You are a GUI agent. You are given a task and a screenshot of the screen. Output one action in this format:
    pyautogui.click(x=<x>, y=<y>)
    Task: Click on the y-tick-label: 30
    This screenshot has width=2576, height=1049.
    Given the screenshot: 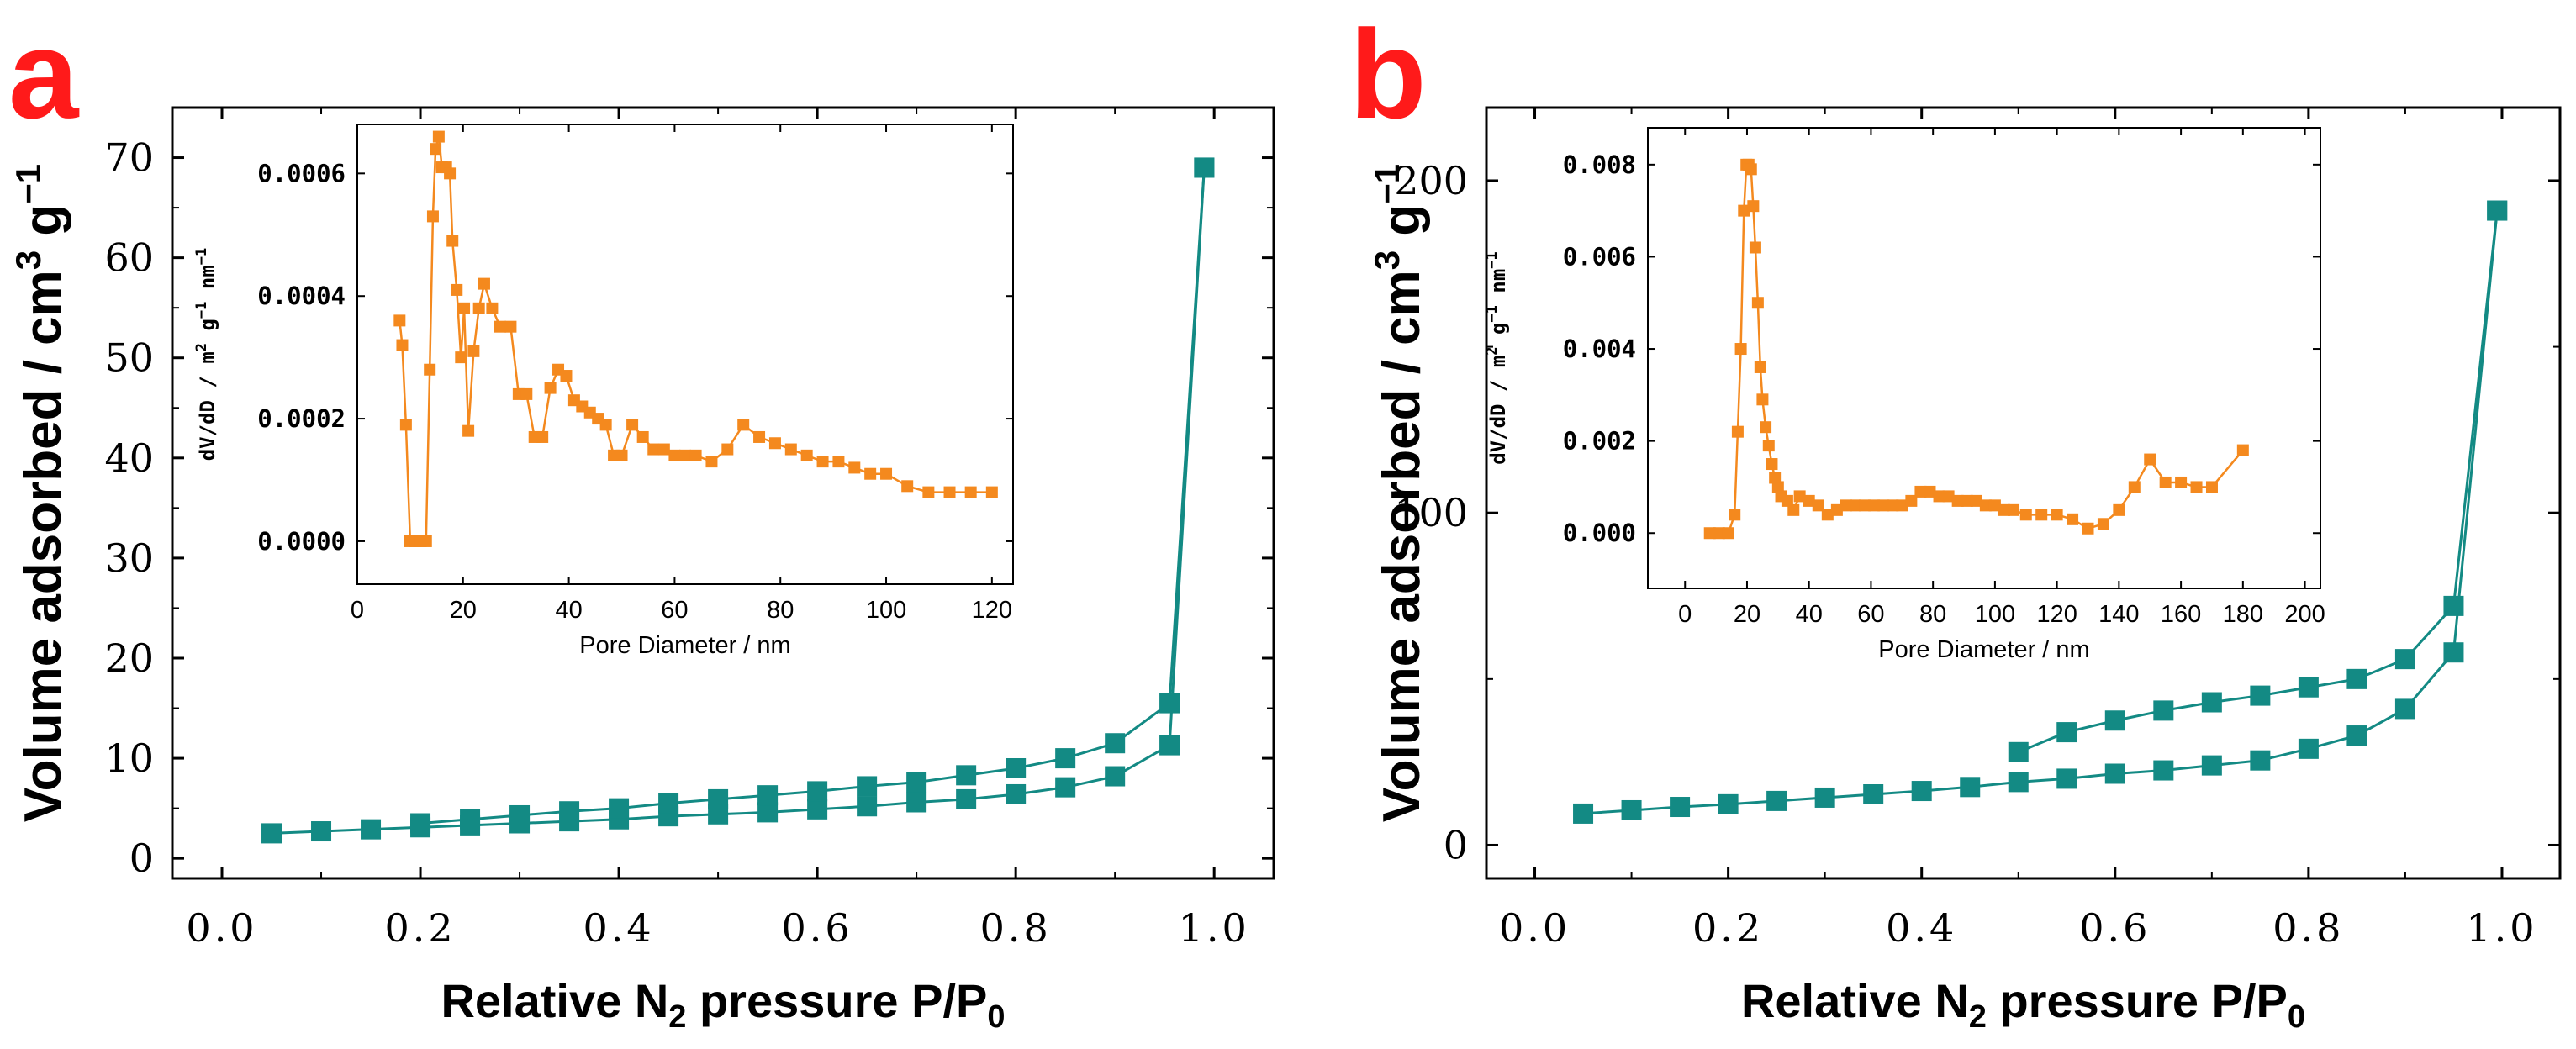 What is the action you would take?
    pyautogui.click(x=129, y=558)
    